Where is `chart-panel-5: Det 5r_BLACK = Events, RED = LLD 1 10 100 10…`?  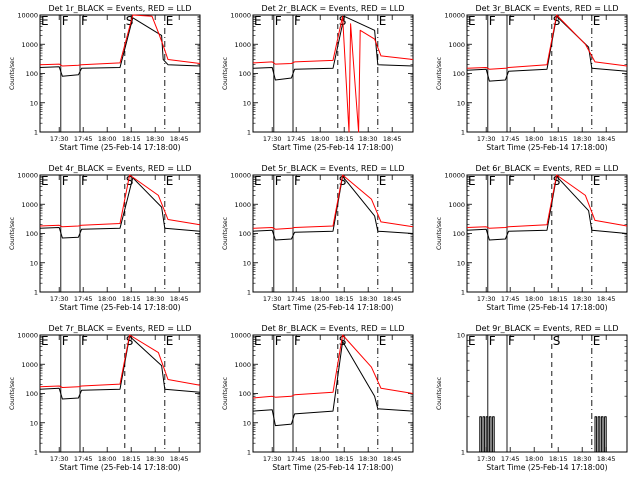 chart-panel-5: Det 5r_BLACK = Events, RED = LLD 1 10 100 10… is located at coordinates (318, 238).